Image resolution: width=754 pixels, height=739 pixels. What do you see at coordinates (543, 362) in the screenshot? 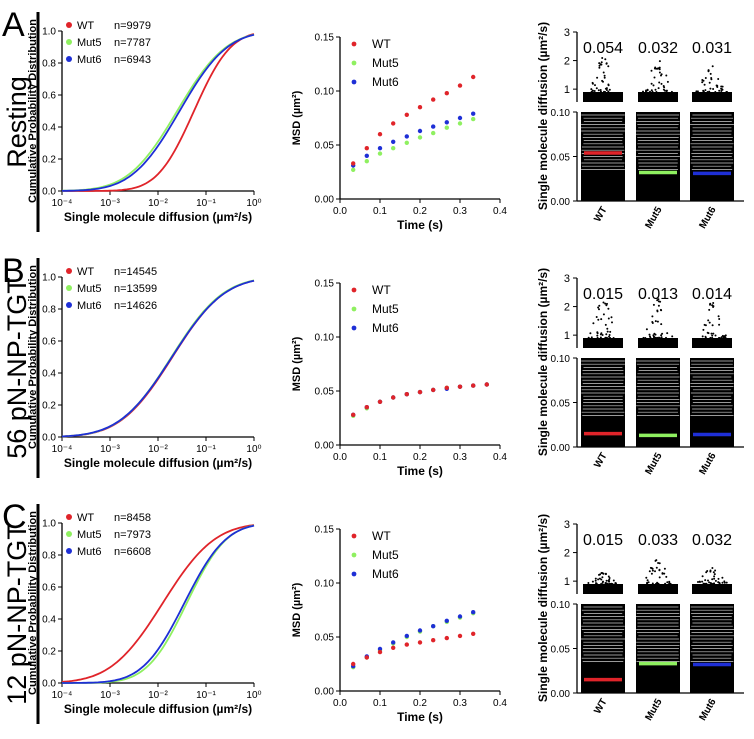
I see `dot-y-axis-label: Single molecule diffusion (µm²/s)` at bounding box center [543, 362].